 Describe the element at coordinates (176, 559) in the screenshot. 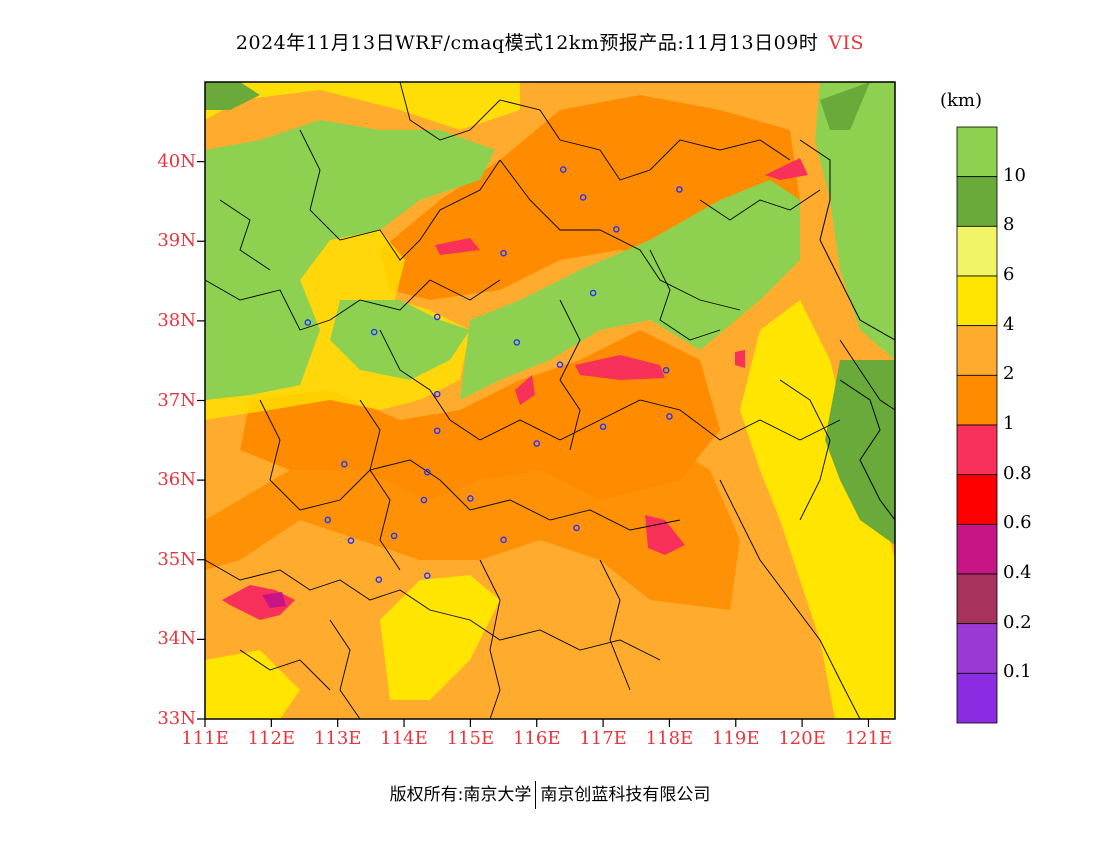

I see `lat-label-35n: 35N` at that location.